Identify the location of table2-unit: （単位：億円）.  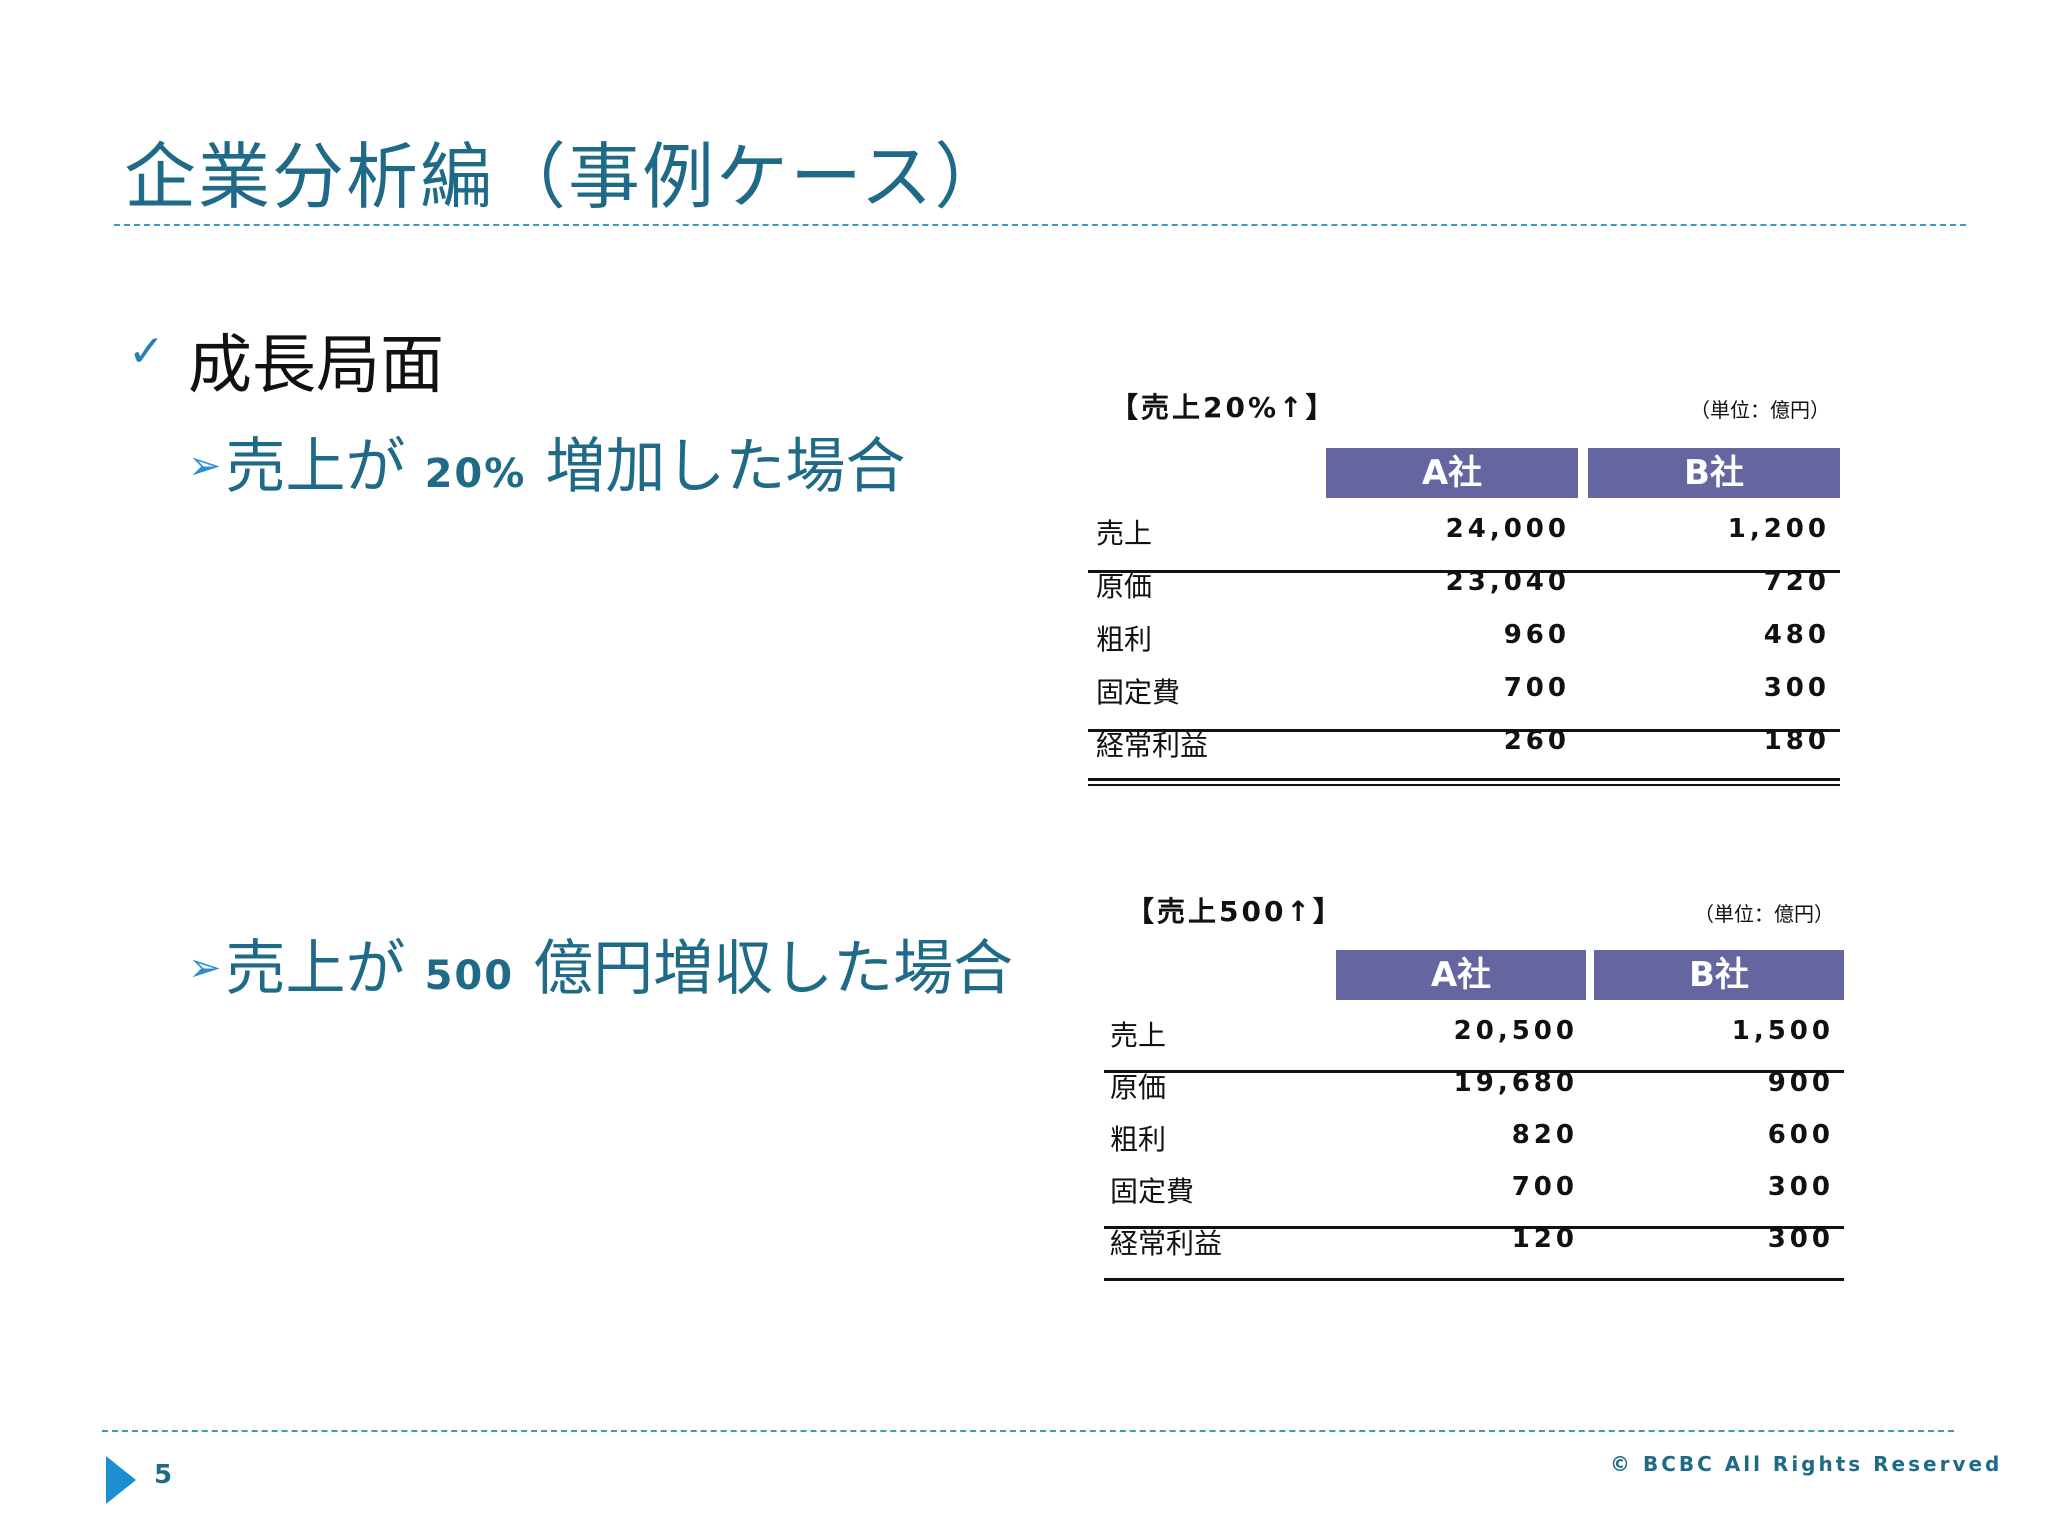
(1764, 914).